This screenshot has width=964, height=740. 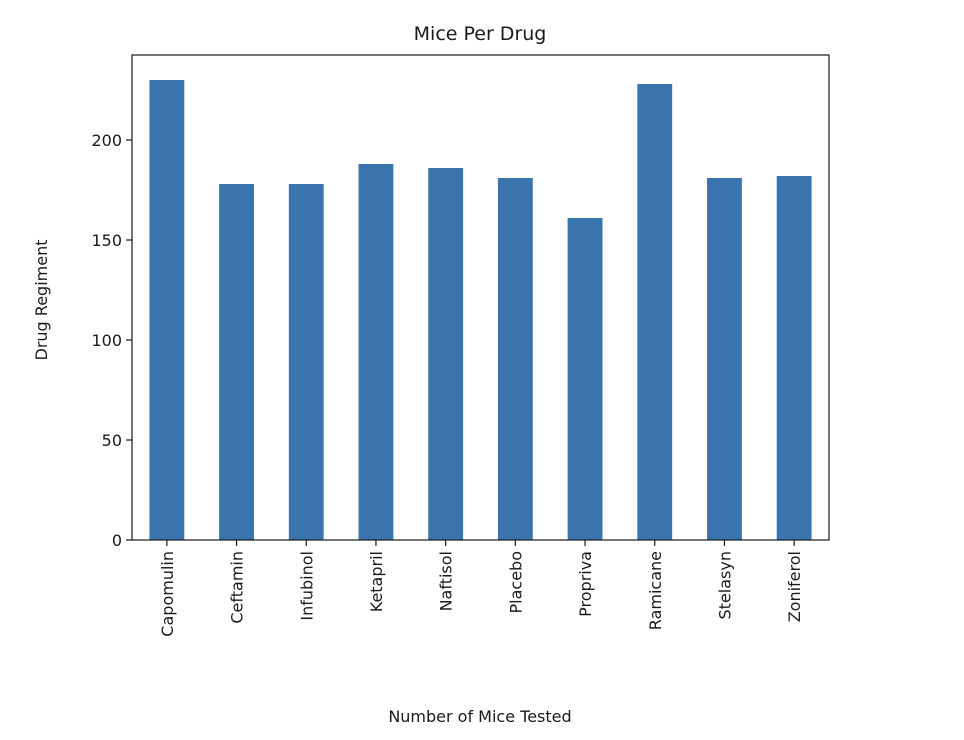 What do you see at coordinates (585, 584) in the screenshot?
I see `x-tick-label-propriva: Propriva` at bounding box center [585, 584].